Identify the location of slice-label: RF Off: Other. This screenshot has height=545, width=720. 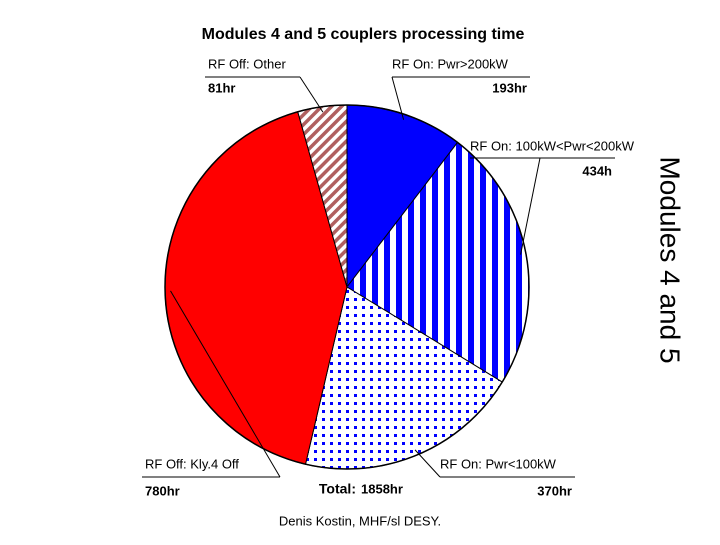
(247, 63).